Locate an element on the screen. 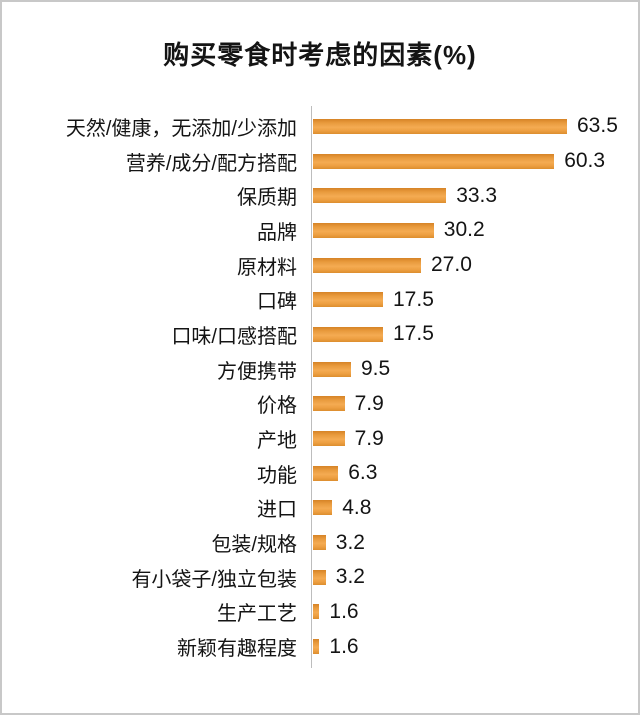  value-label: 33.3 is located at coordinates (477, 195).